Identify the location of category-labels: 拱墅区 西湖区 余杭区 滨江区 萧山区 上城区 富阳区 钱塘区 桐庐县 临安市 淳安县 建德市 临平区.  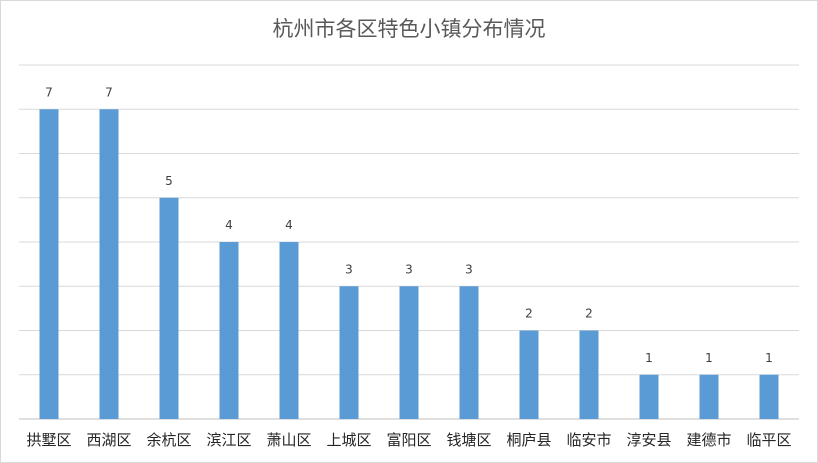
(408, 440).